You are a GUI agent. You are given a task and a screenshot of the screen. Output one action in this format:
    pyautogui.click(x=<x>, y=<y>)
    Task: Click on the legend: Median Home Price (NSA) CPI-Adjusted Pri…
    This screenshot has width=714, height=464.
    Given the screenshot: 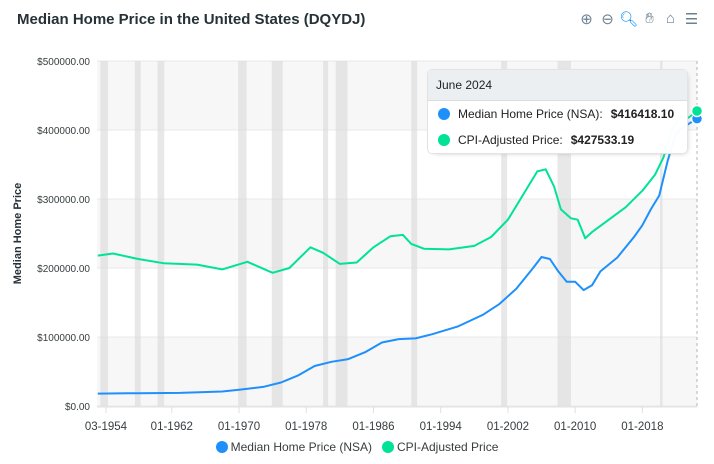 What is the action you would take?
    pyautogui.click(x=357, y=447)
    